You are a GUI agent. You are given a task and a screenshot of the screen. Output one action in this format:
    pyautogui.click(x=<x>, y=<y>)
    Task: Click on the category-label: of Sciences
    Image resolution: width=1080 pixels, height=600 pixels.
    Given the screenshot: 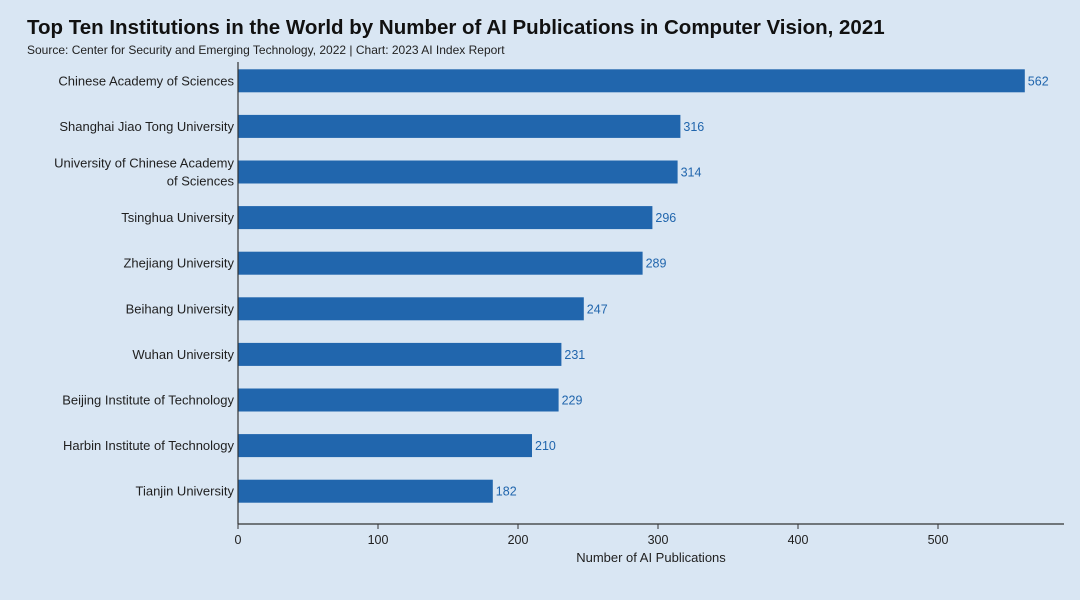 What is the action you would take?
    pyautogui.click(x=201, y=181)
    